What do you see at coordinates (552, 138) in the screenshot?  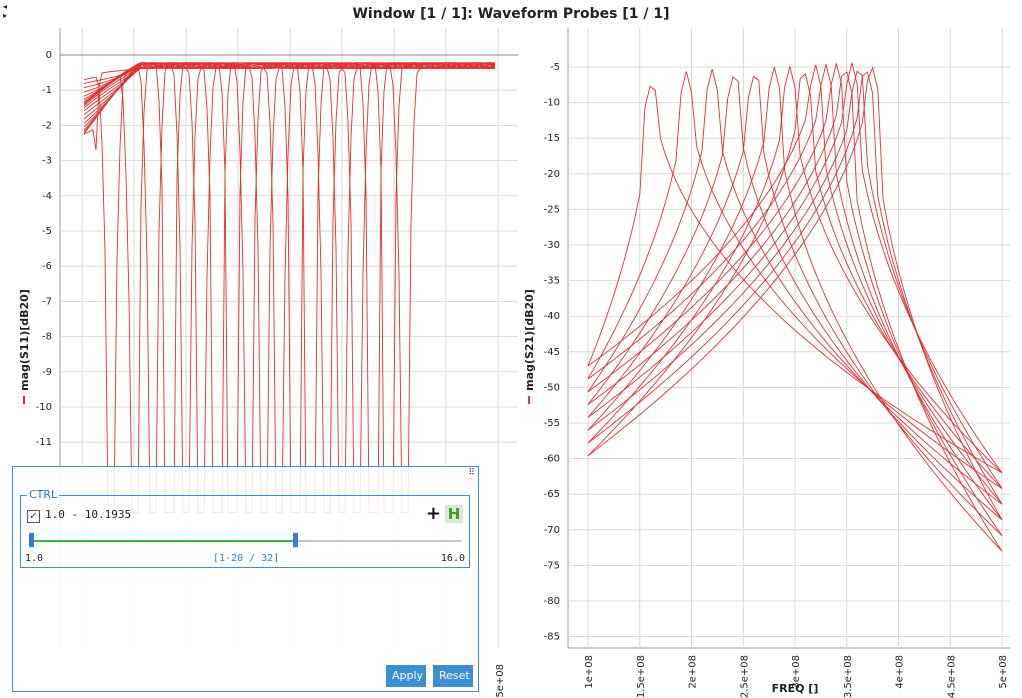 I see `s21-y-tick-label: -15` at bounding box center [552, 138].